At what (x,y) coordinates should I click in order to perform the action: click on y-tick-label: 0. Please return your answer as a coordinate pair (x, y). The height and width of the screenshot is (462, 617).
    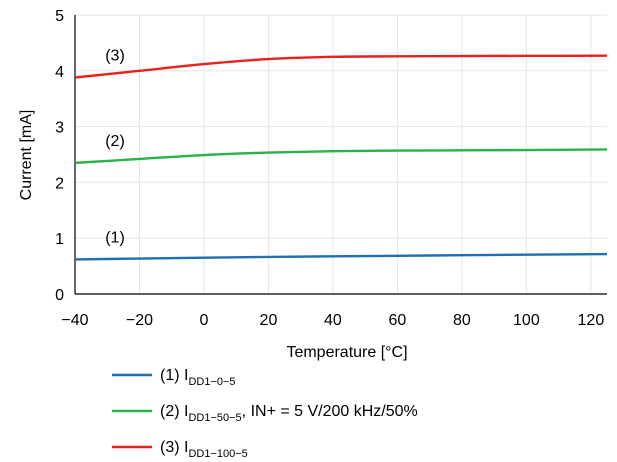
    Looking at the image, I should click on (59, 295).